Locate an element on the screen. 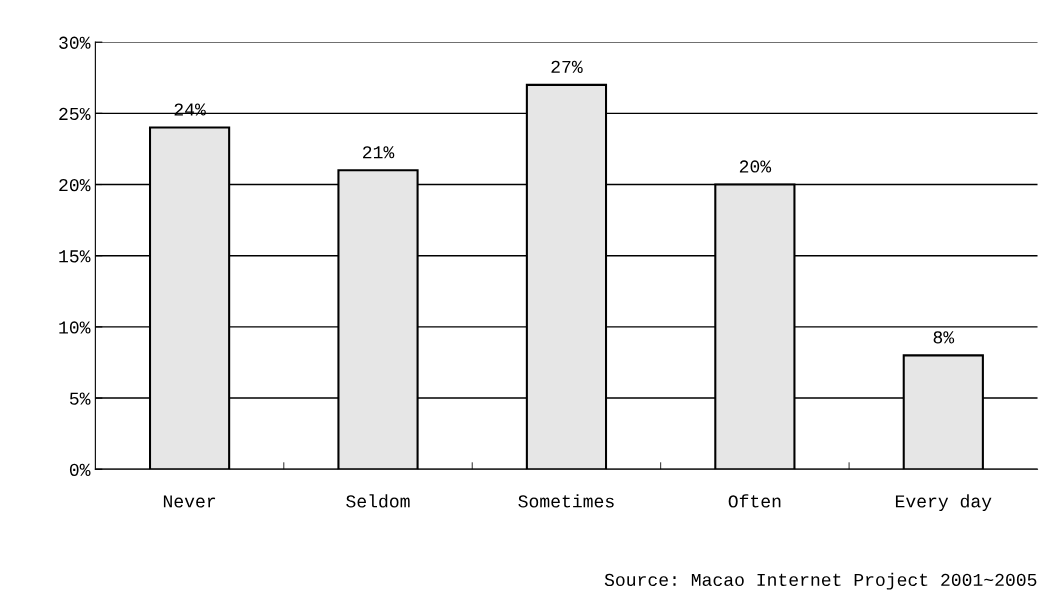 The image size is (1048, 611). x-tick-label: Never is located at coordinates (189, 501).